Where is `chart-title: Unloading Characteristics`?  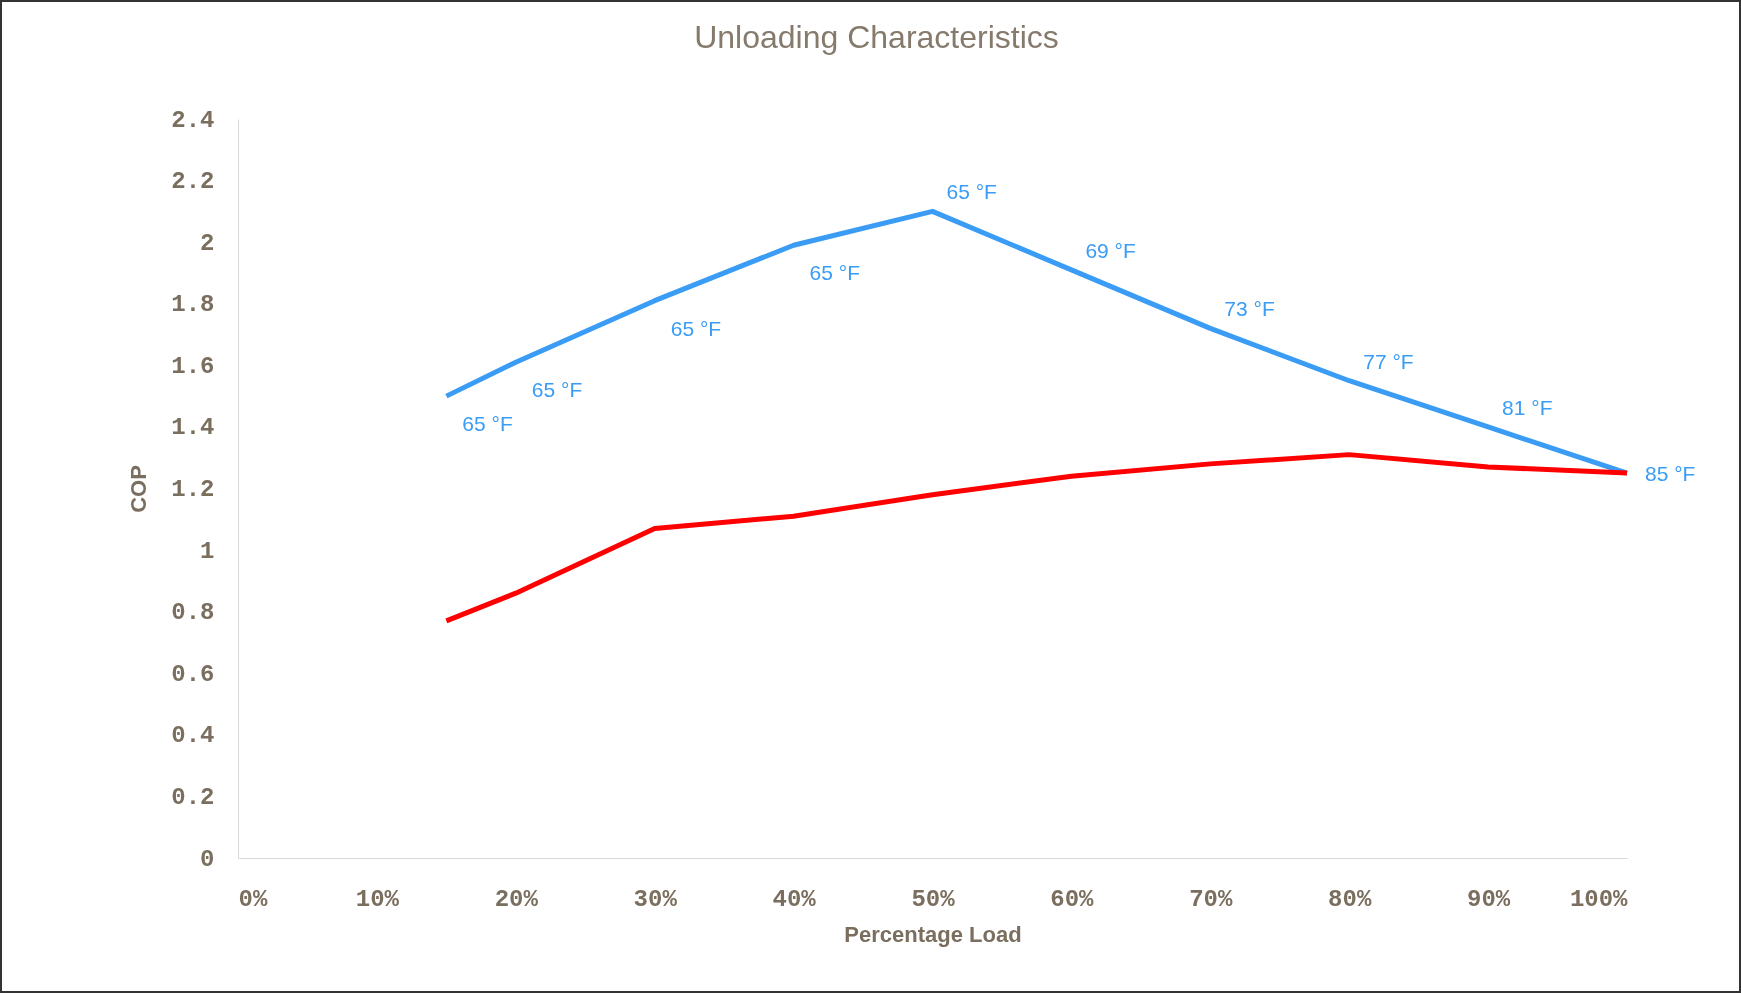
chart-title: Unloading Characteristics is located at coordinates (876, 37).